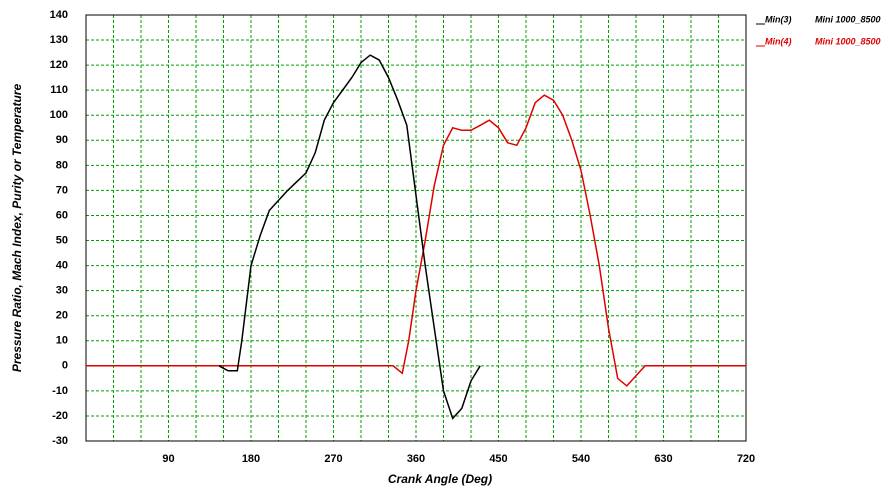 This screenshot has height=494, width=888. I want to click on y-tick-label: -20, so click(60, 416).